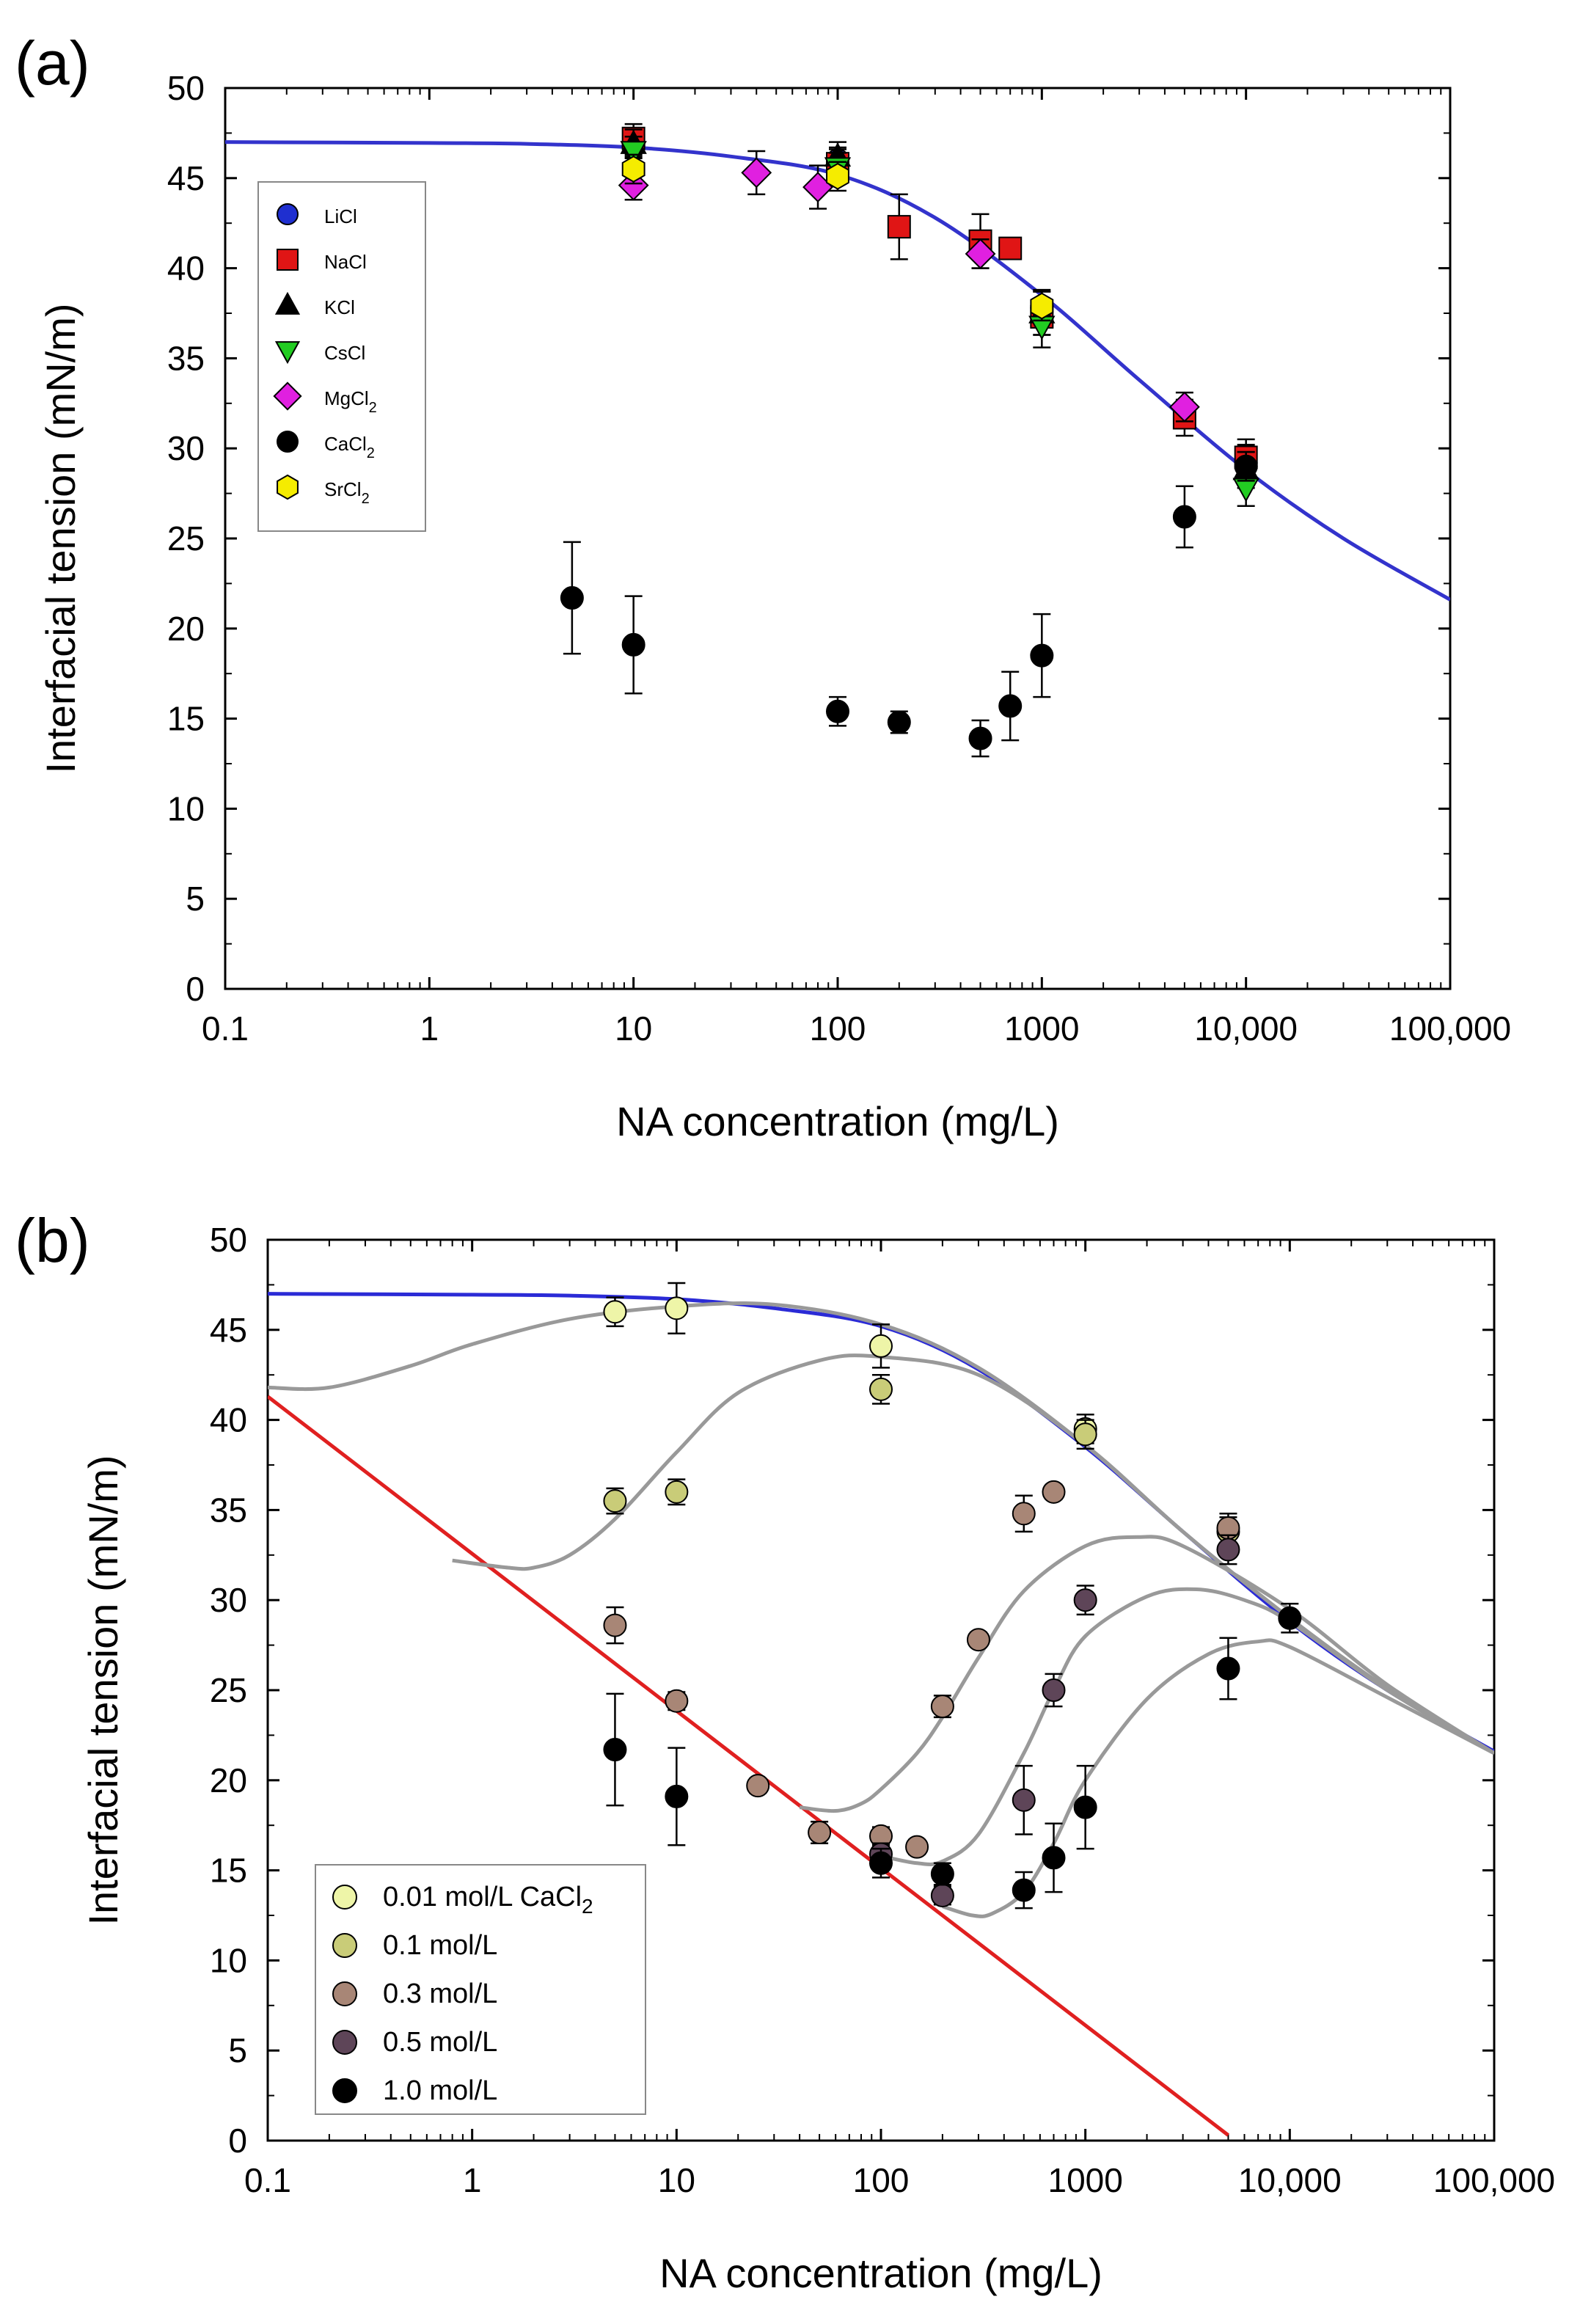  What do you see at coordinates (103, 1690) in the screenshot?
I see `y-axis-title: Interfacial tension (mN/m)` at bounding box center [103, 1690].